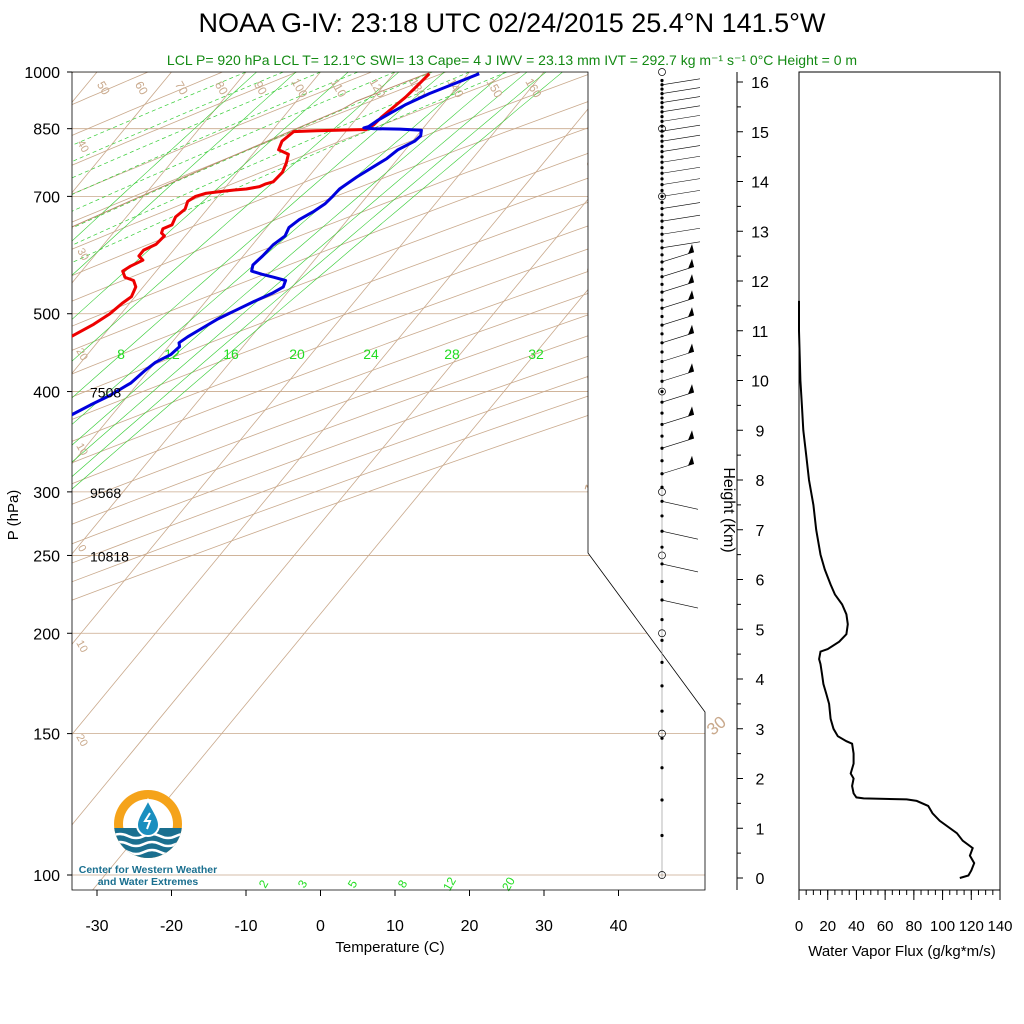 The image size is (1024, 1024). What do you see at coordinates (377, 88) in the screenshot?
I see `dry-adiabat-label: 120` at bounding box center [377, 88].